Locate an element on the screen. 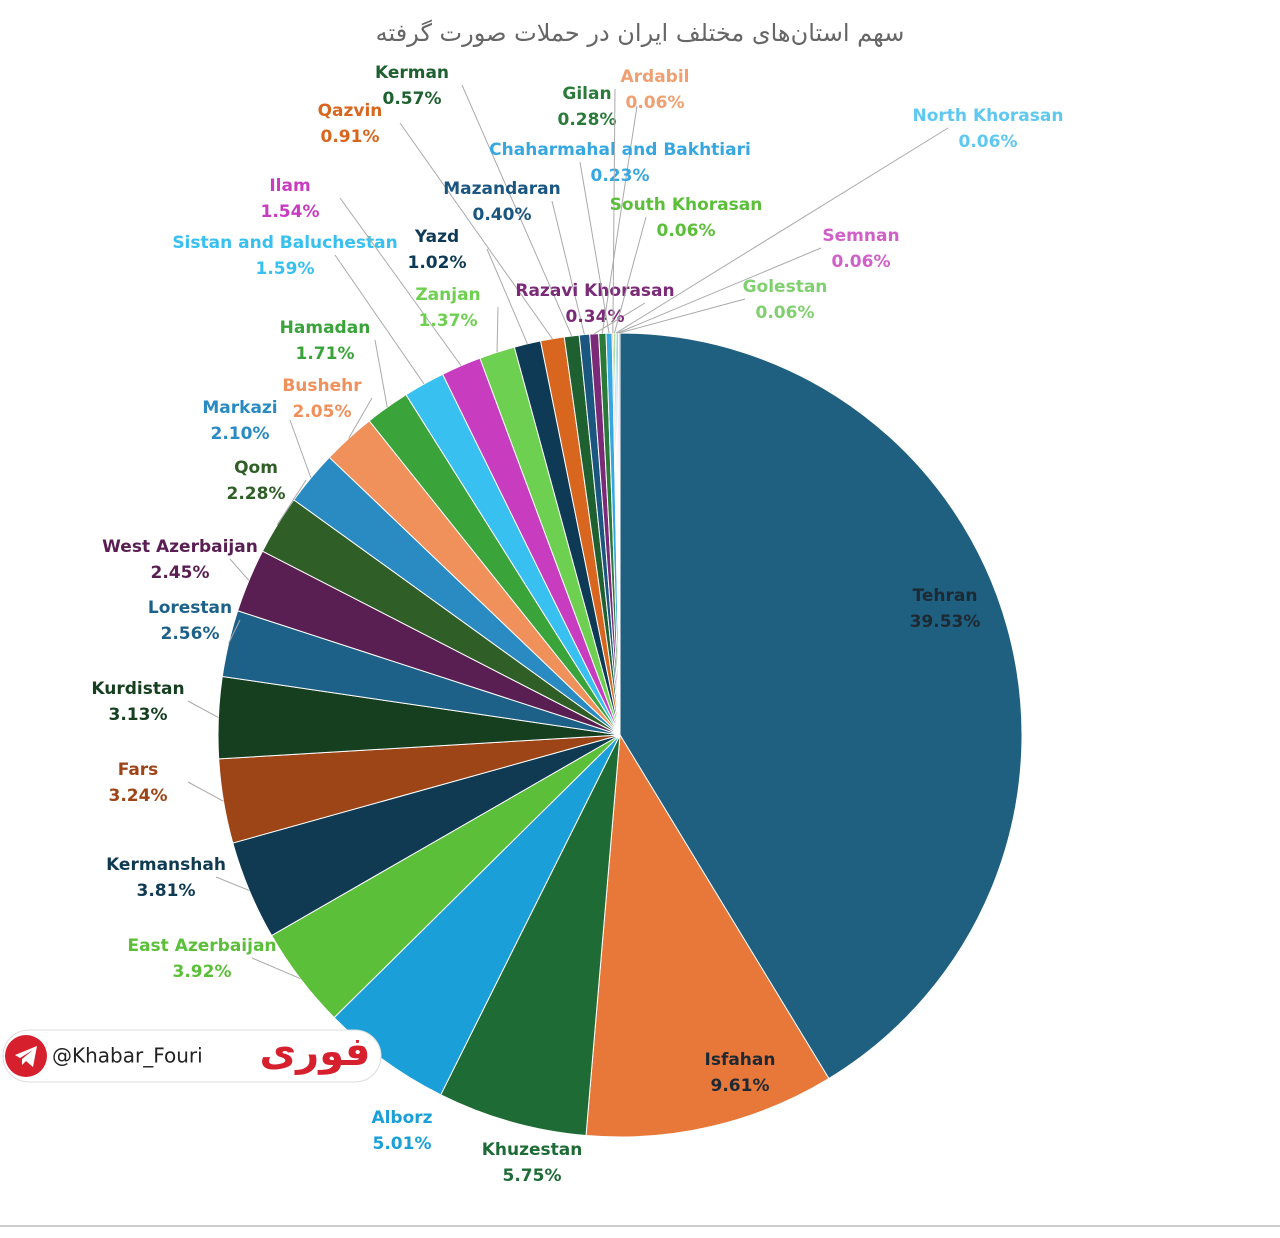  slice-label: Chaharmahal and Bakhtiari is located at coordinates (620, 150).